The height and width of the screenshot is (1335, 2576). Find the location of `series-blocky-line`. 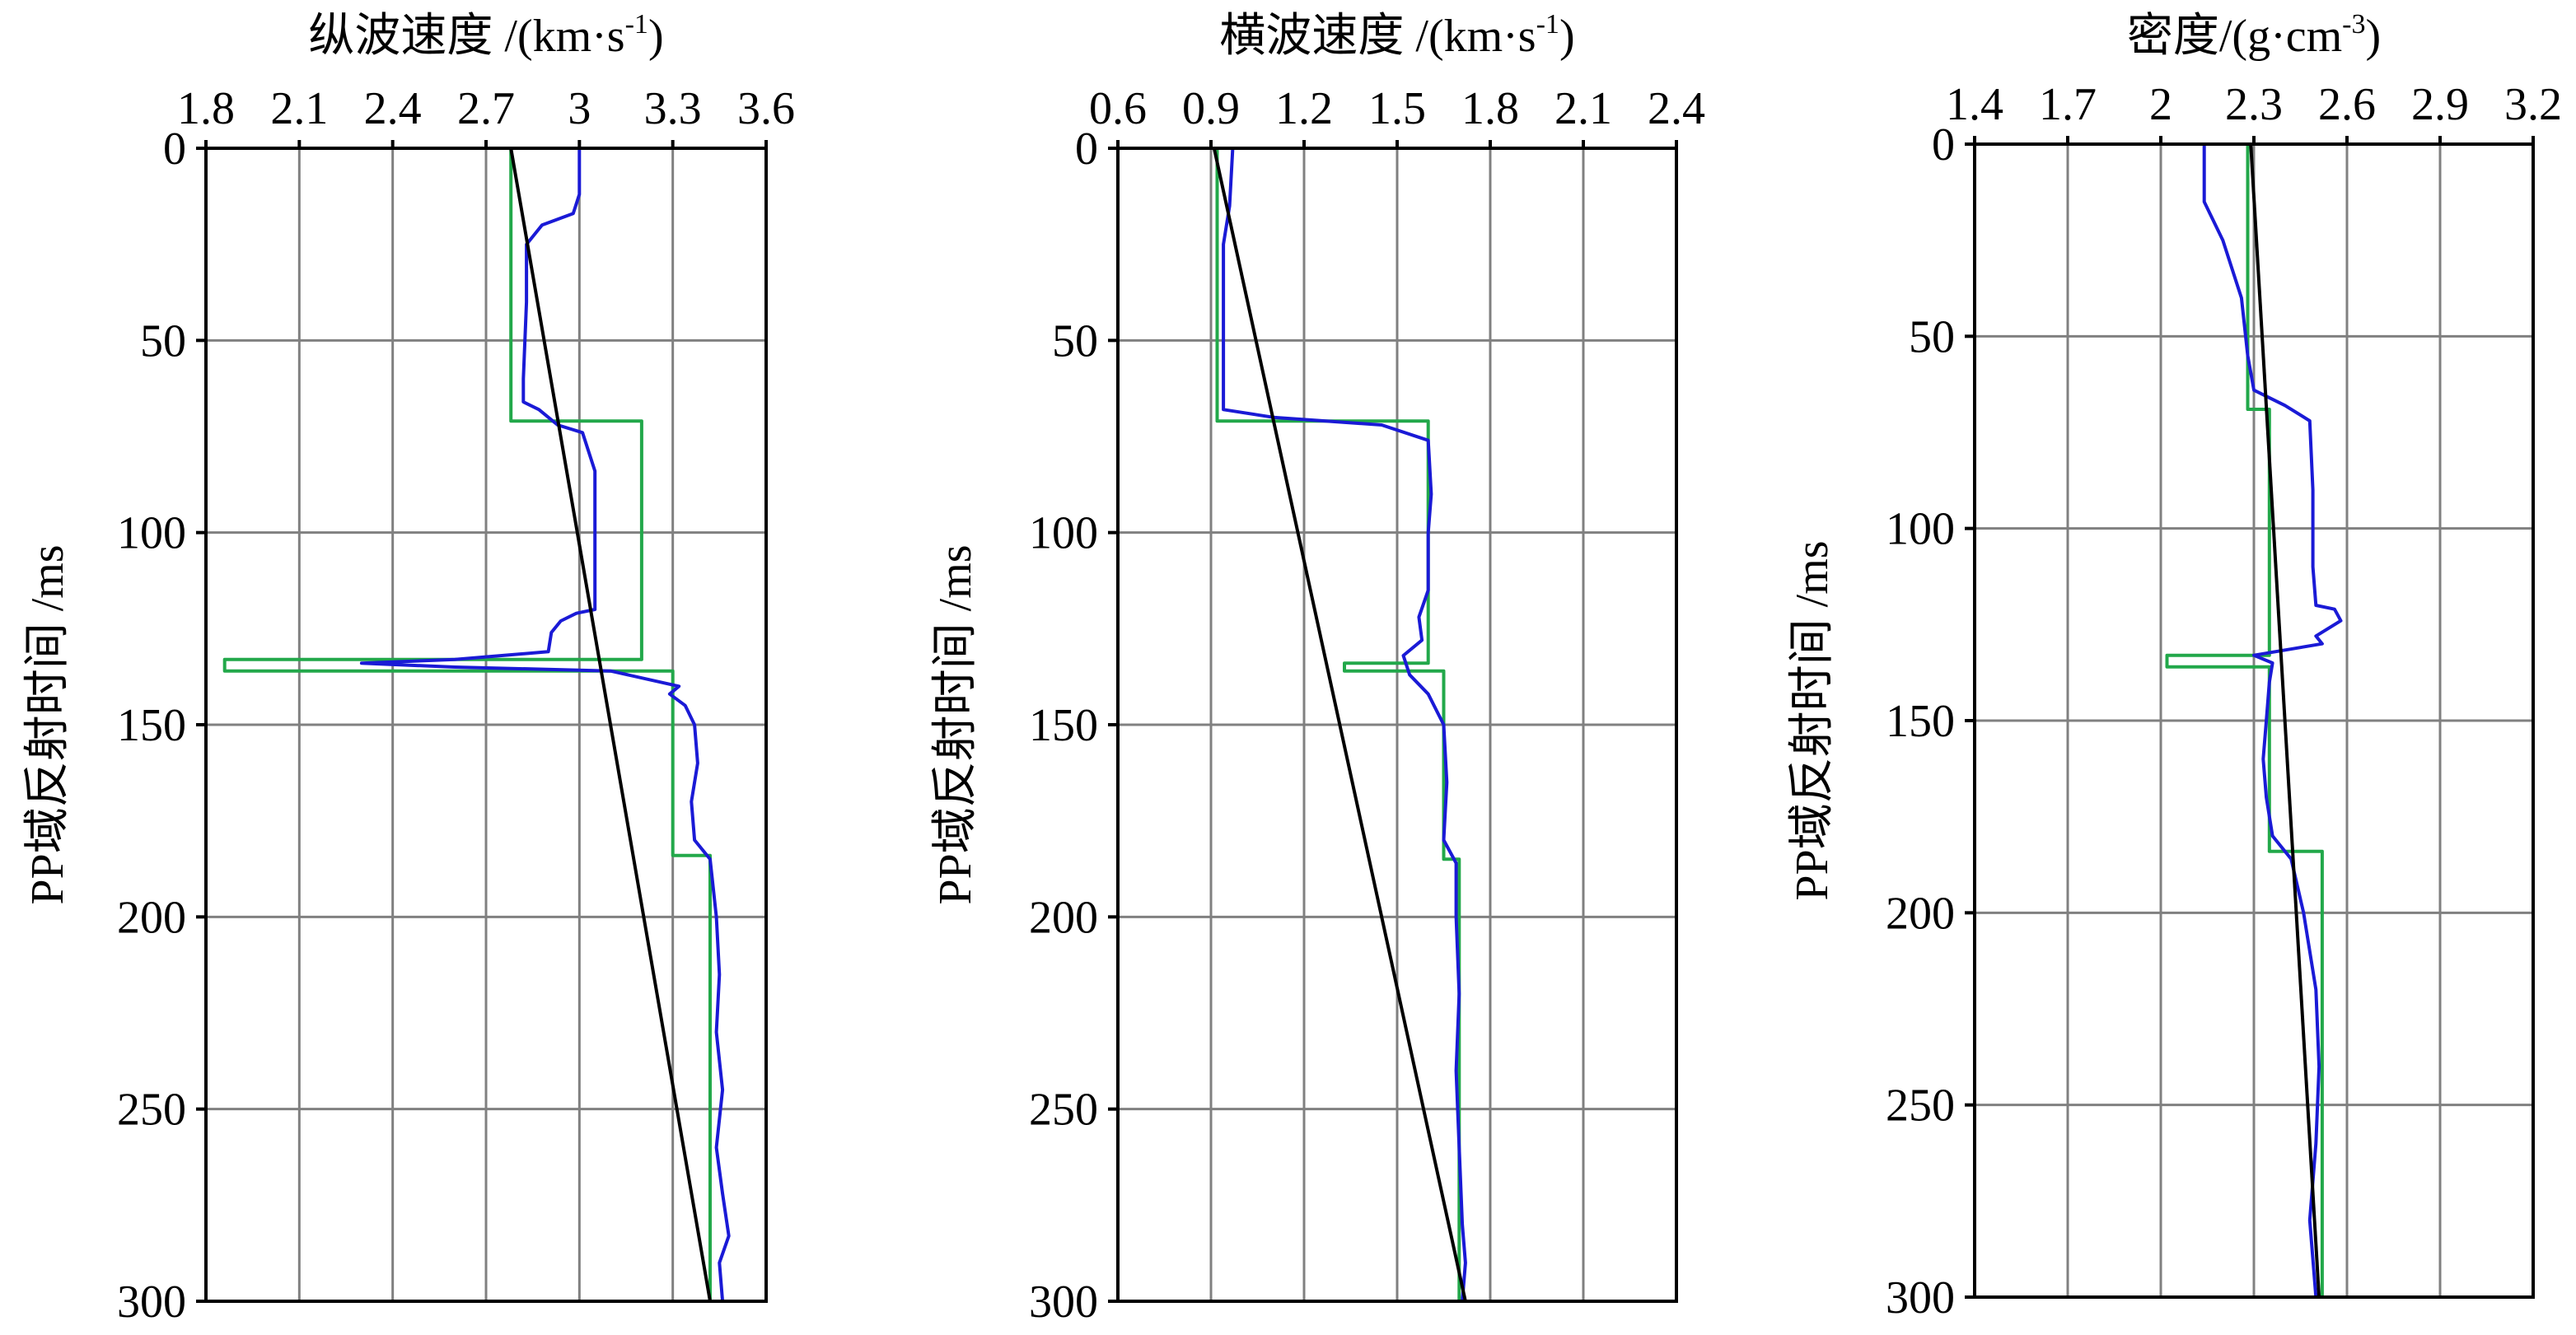

series-blocky-line is located at coordinates (2244, 720).